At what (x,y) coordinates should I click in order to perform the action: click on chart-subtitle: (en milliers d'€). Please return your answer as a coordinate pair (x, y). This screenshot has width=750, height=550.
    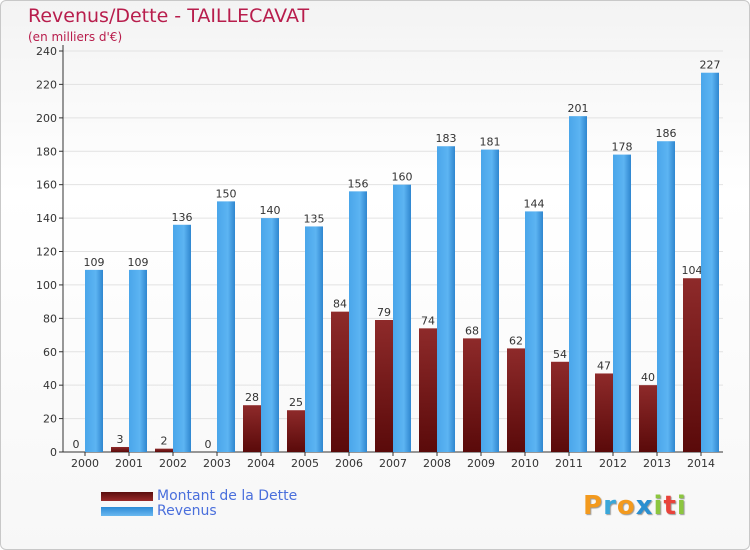
    Looking at the image, I should click on (75, 37).